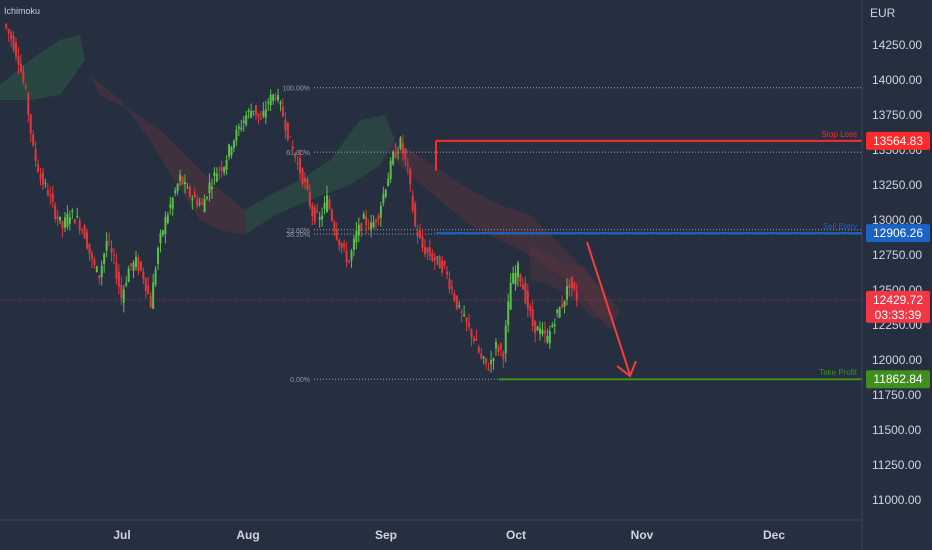  Describe the element at coordinates (897, 185) in the screenshot. I see `price-tick: 13250.00` at that location.